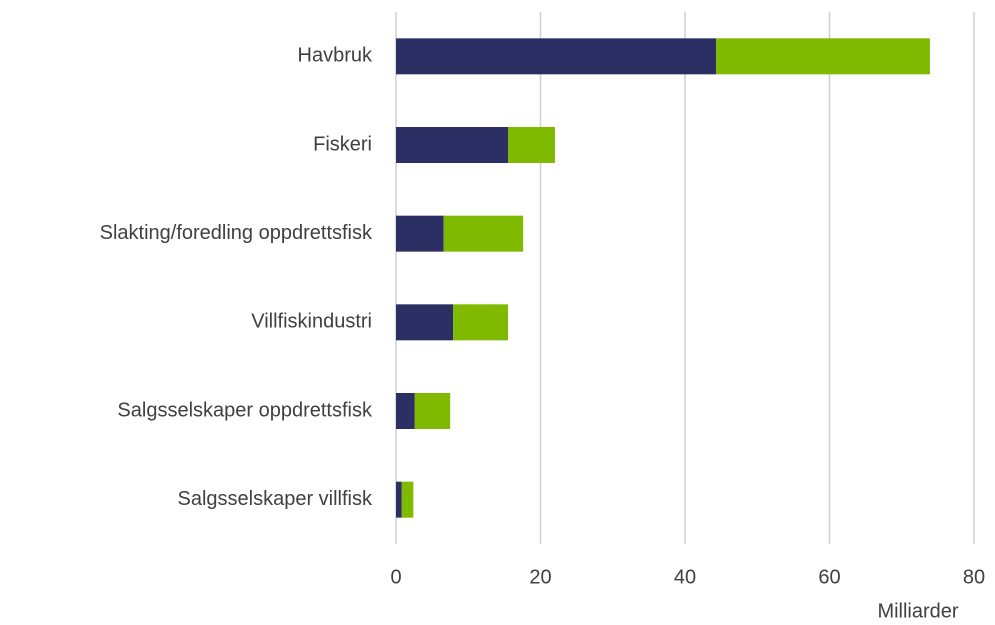 The image size is (995, 625). I want to click on y-tick-label: Salgsselskaper oppdrettsfisk, so click(245, 410).